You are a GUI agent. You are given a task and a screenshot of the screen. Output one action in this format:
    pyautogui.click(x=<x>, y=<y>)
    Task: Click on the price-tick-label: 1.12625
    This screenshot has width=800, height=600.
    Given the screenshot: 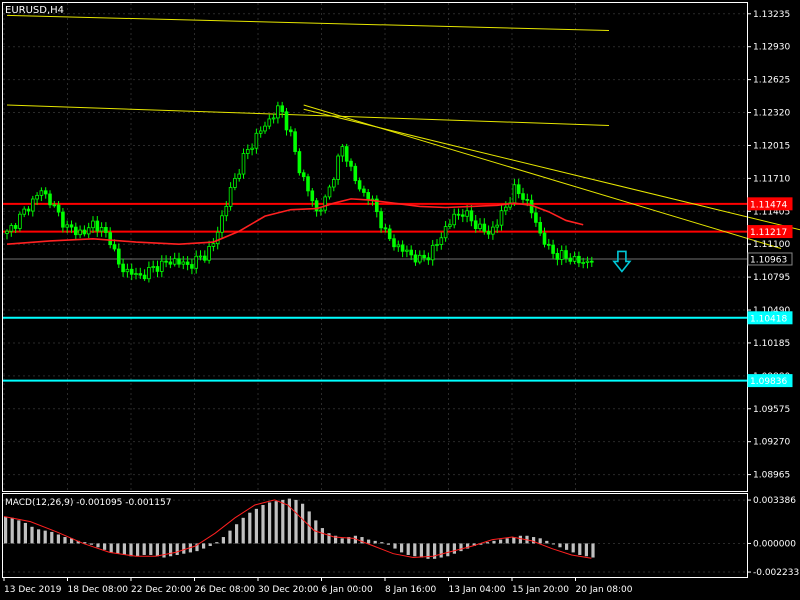 What is the action you would take?
    pyautogui.click(x=771, y=81)
    